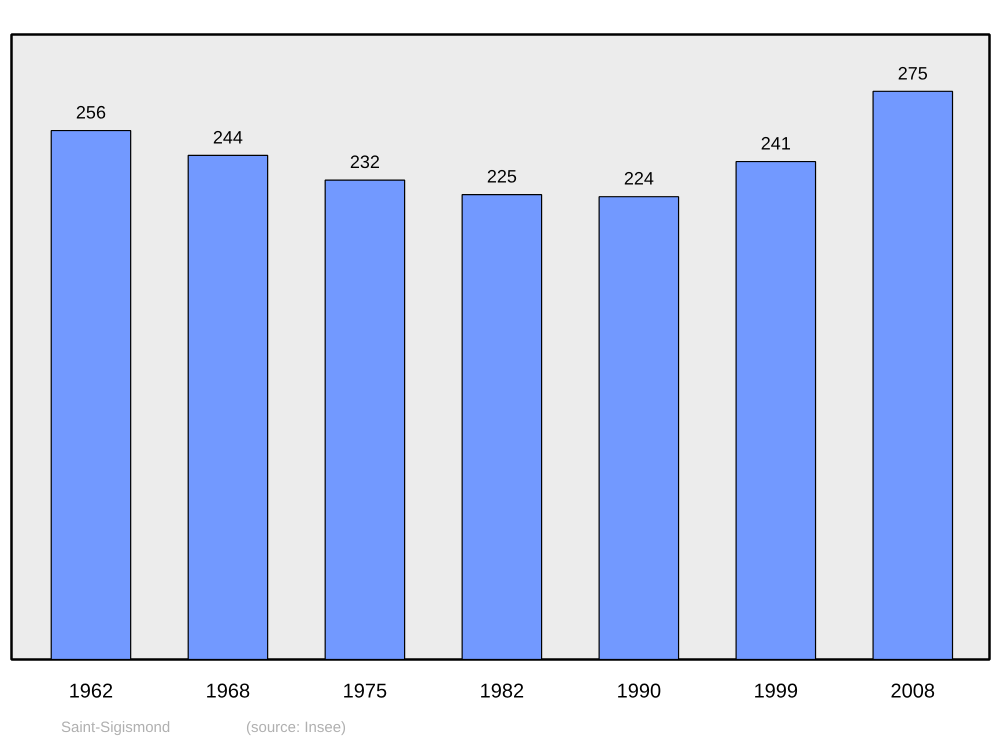  What do you see at coordinates (639, 691) in the screenshot?
I see `x-tick-label: 1990` at bounding box center [639, 691].